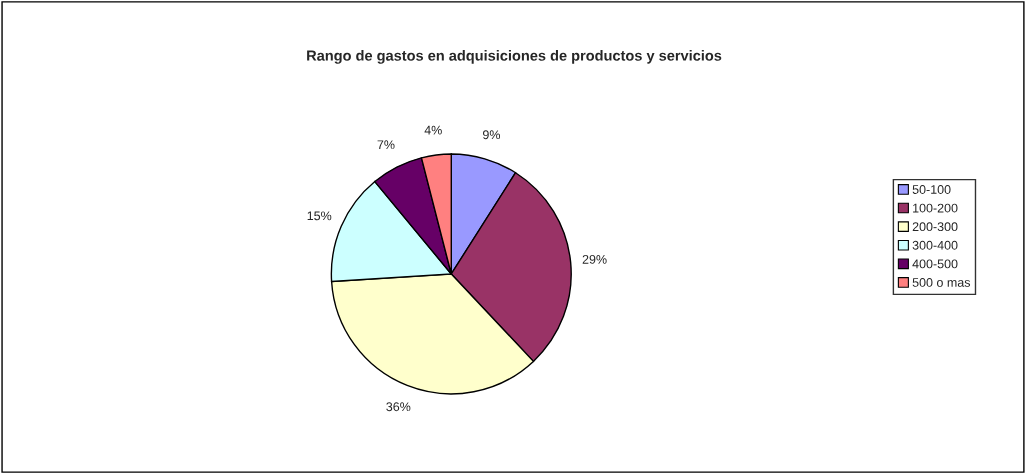 This screenshot has width=1028, height=474. I want to click on legend-label: 100-200, so click(935, 208).